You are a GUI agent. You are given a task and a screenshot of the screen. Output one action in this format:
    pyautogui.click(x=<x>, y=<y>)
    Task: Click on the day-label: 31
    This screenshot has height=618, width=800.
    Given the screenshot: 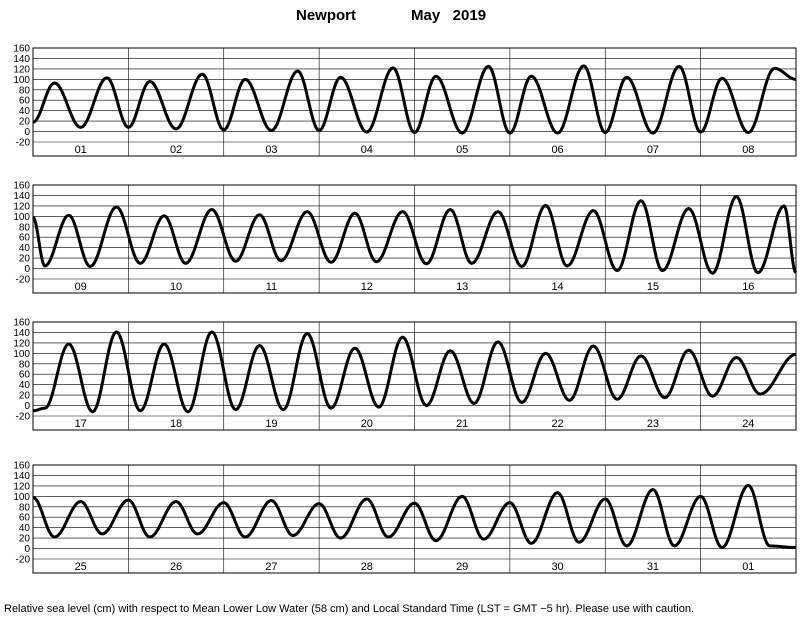 What is the action you would take?
    pyautogui.click(x=653, y=567)
    